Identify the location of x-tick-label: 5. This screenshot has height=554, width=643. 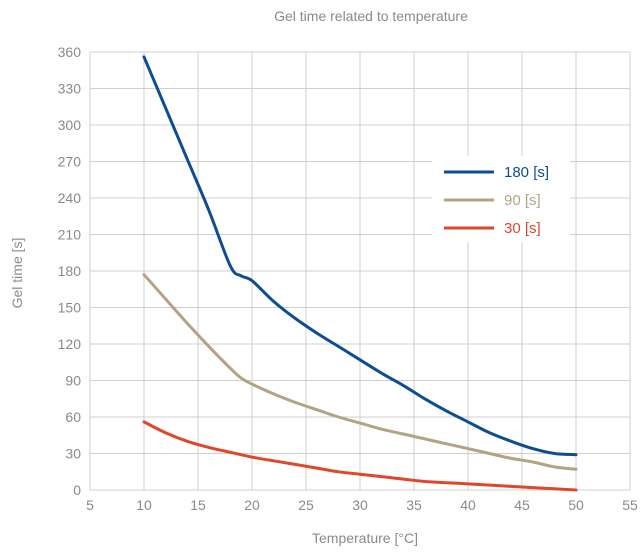
(90, 505).